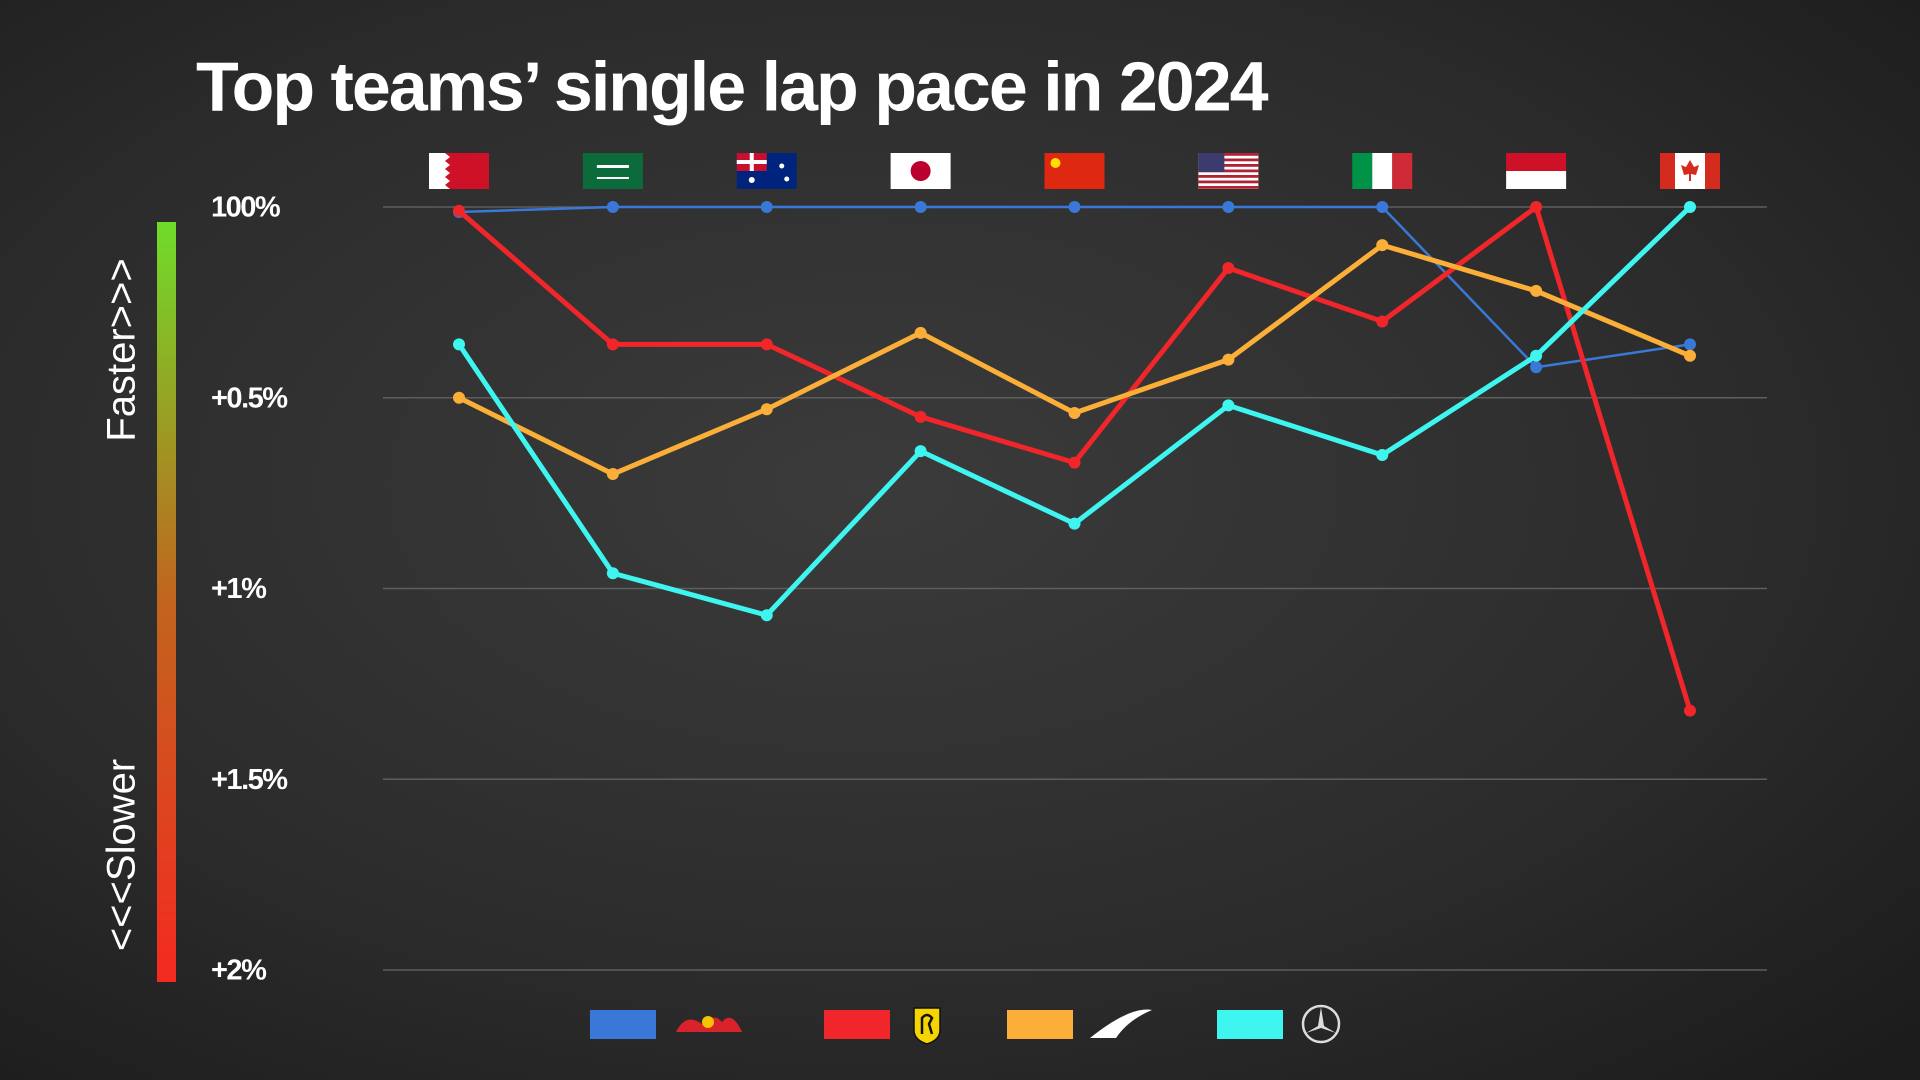  What do you see at coordinates (249, 398) in the screenshot?
I see `y-tick-label: +0.5%` at bounding box center [249, 398].